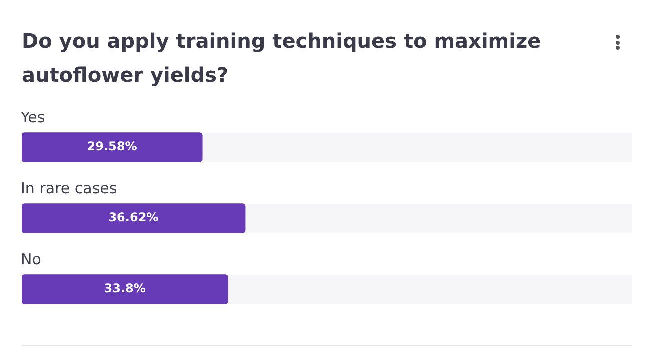 The width and height of the screenshot is (651, 348). I want to click on y-tick-label: No, so click(31, 259).